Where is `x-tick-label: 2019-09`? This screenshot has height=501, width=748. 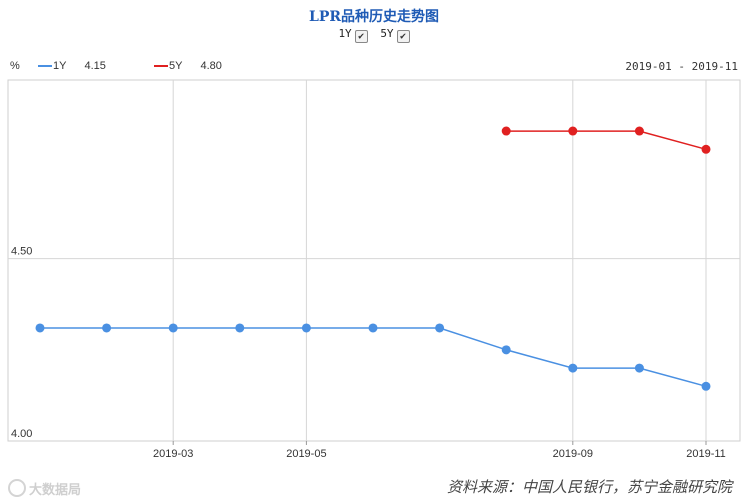 x-tick-label: 2019-09 is located at coordinates (573, 454).